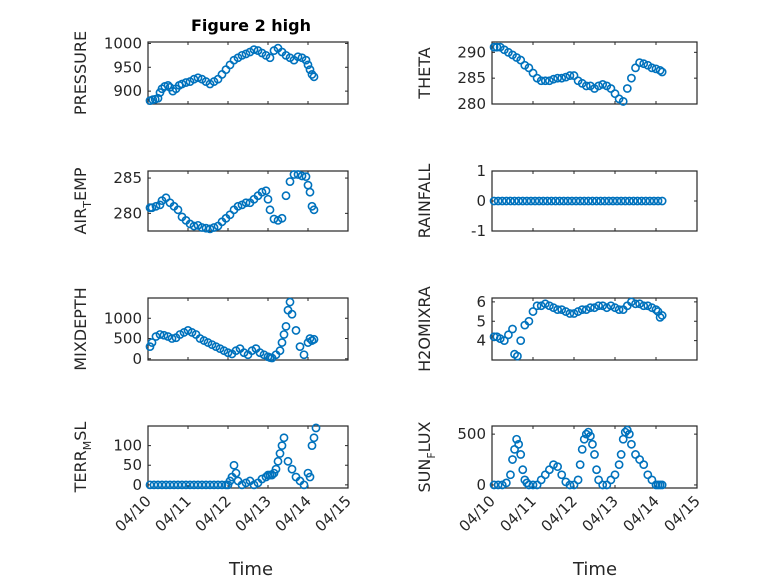  Describe the element at coordinates (123, 43) in the screenshot. I see `y-tick-label: 1000` at that location.